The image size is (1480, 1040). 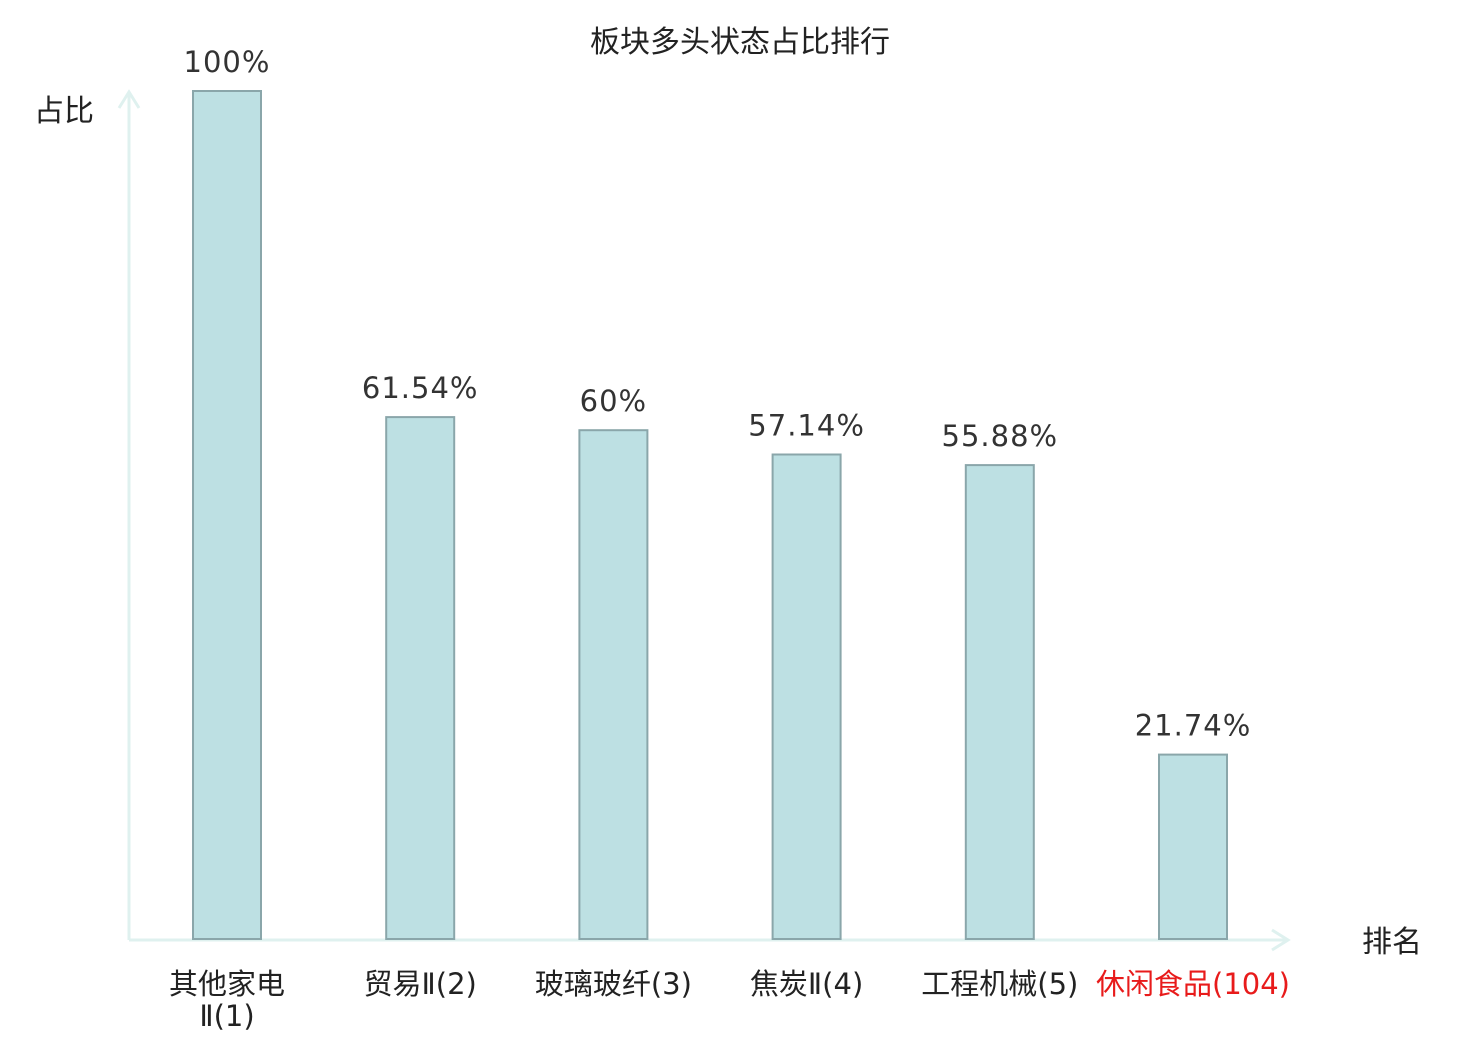 What do you see at coordinates (806, 984) in the screenshot?
I see `category-label-4: 焦炭Ⅱ(4)` at bounding box center [806, 984].